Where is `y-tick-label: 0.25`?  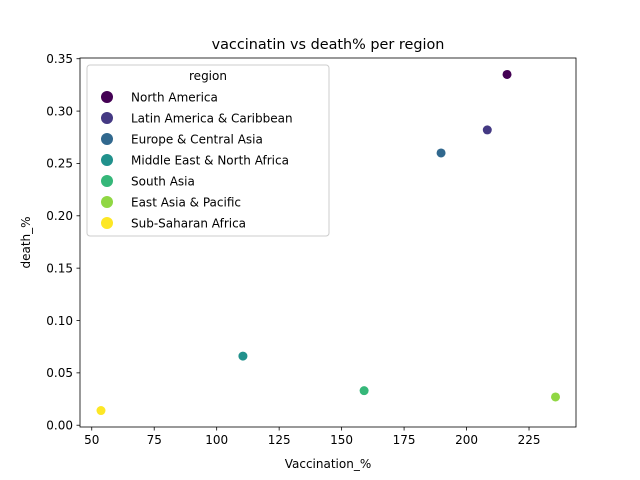
y-tick-label: 0.25 is located at coordinates (59, 164).